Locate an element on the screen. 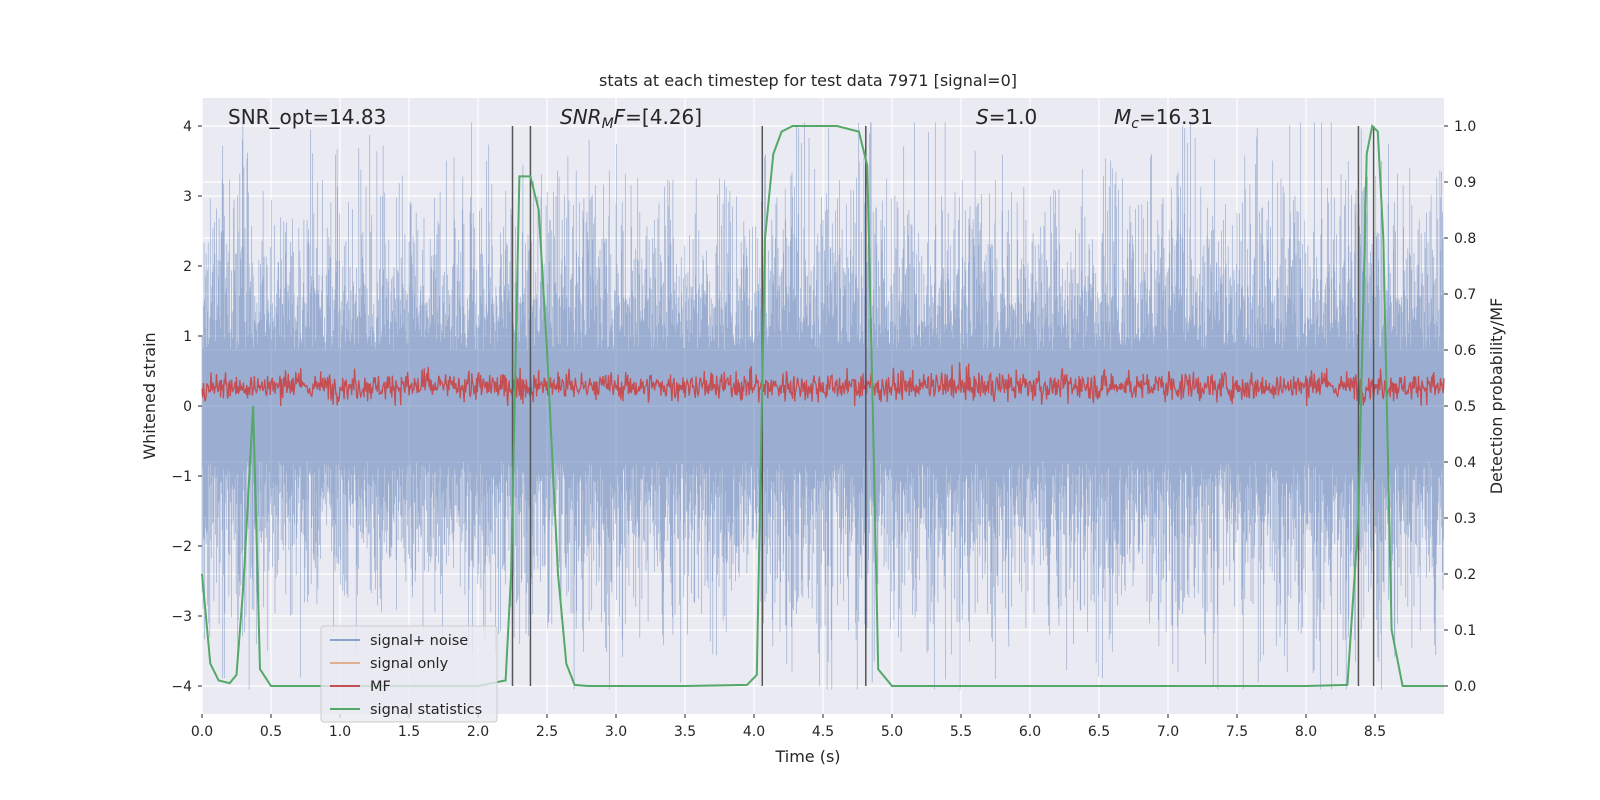 The image size is (1600, 800). mf-series is located at coordinates (823, 384).